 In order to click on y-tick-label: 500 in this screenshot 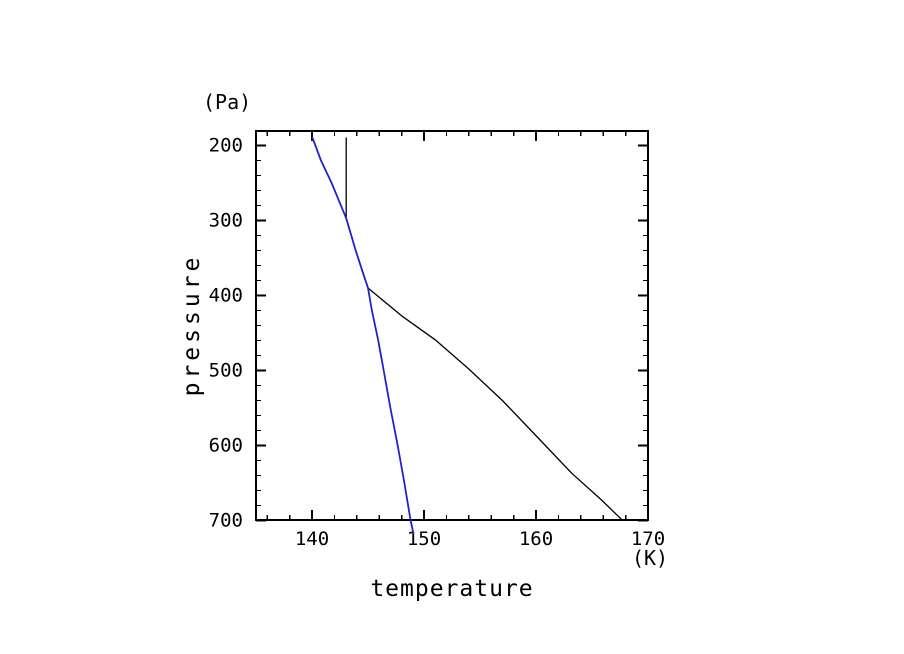, I will do `click(226, 371)`.